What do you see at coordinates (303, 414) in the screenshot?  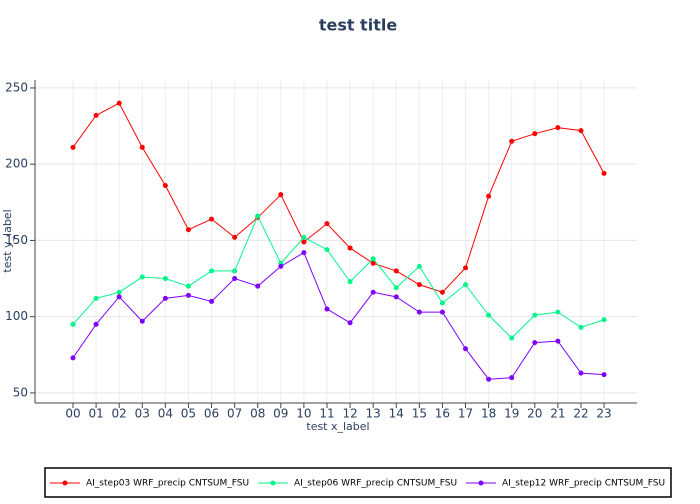 I see `x-tick-label: 10` at bounding box center [303, 414].